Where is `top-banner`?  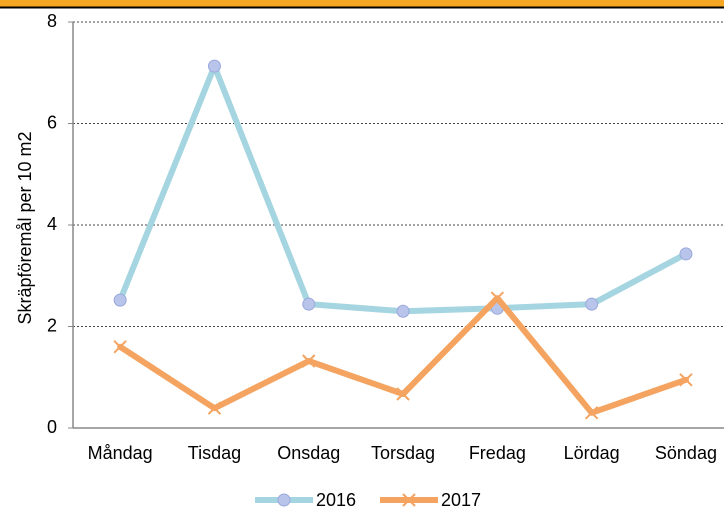 top-banner is located at coordinates (362, 3).